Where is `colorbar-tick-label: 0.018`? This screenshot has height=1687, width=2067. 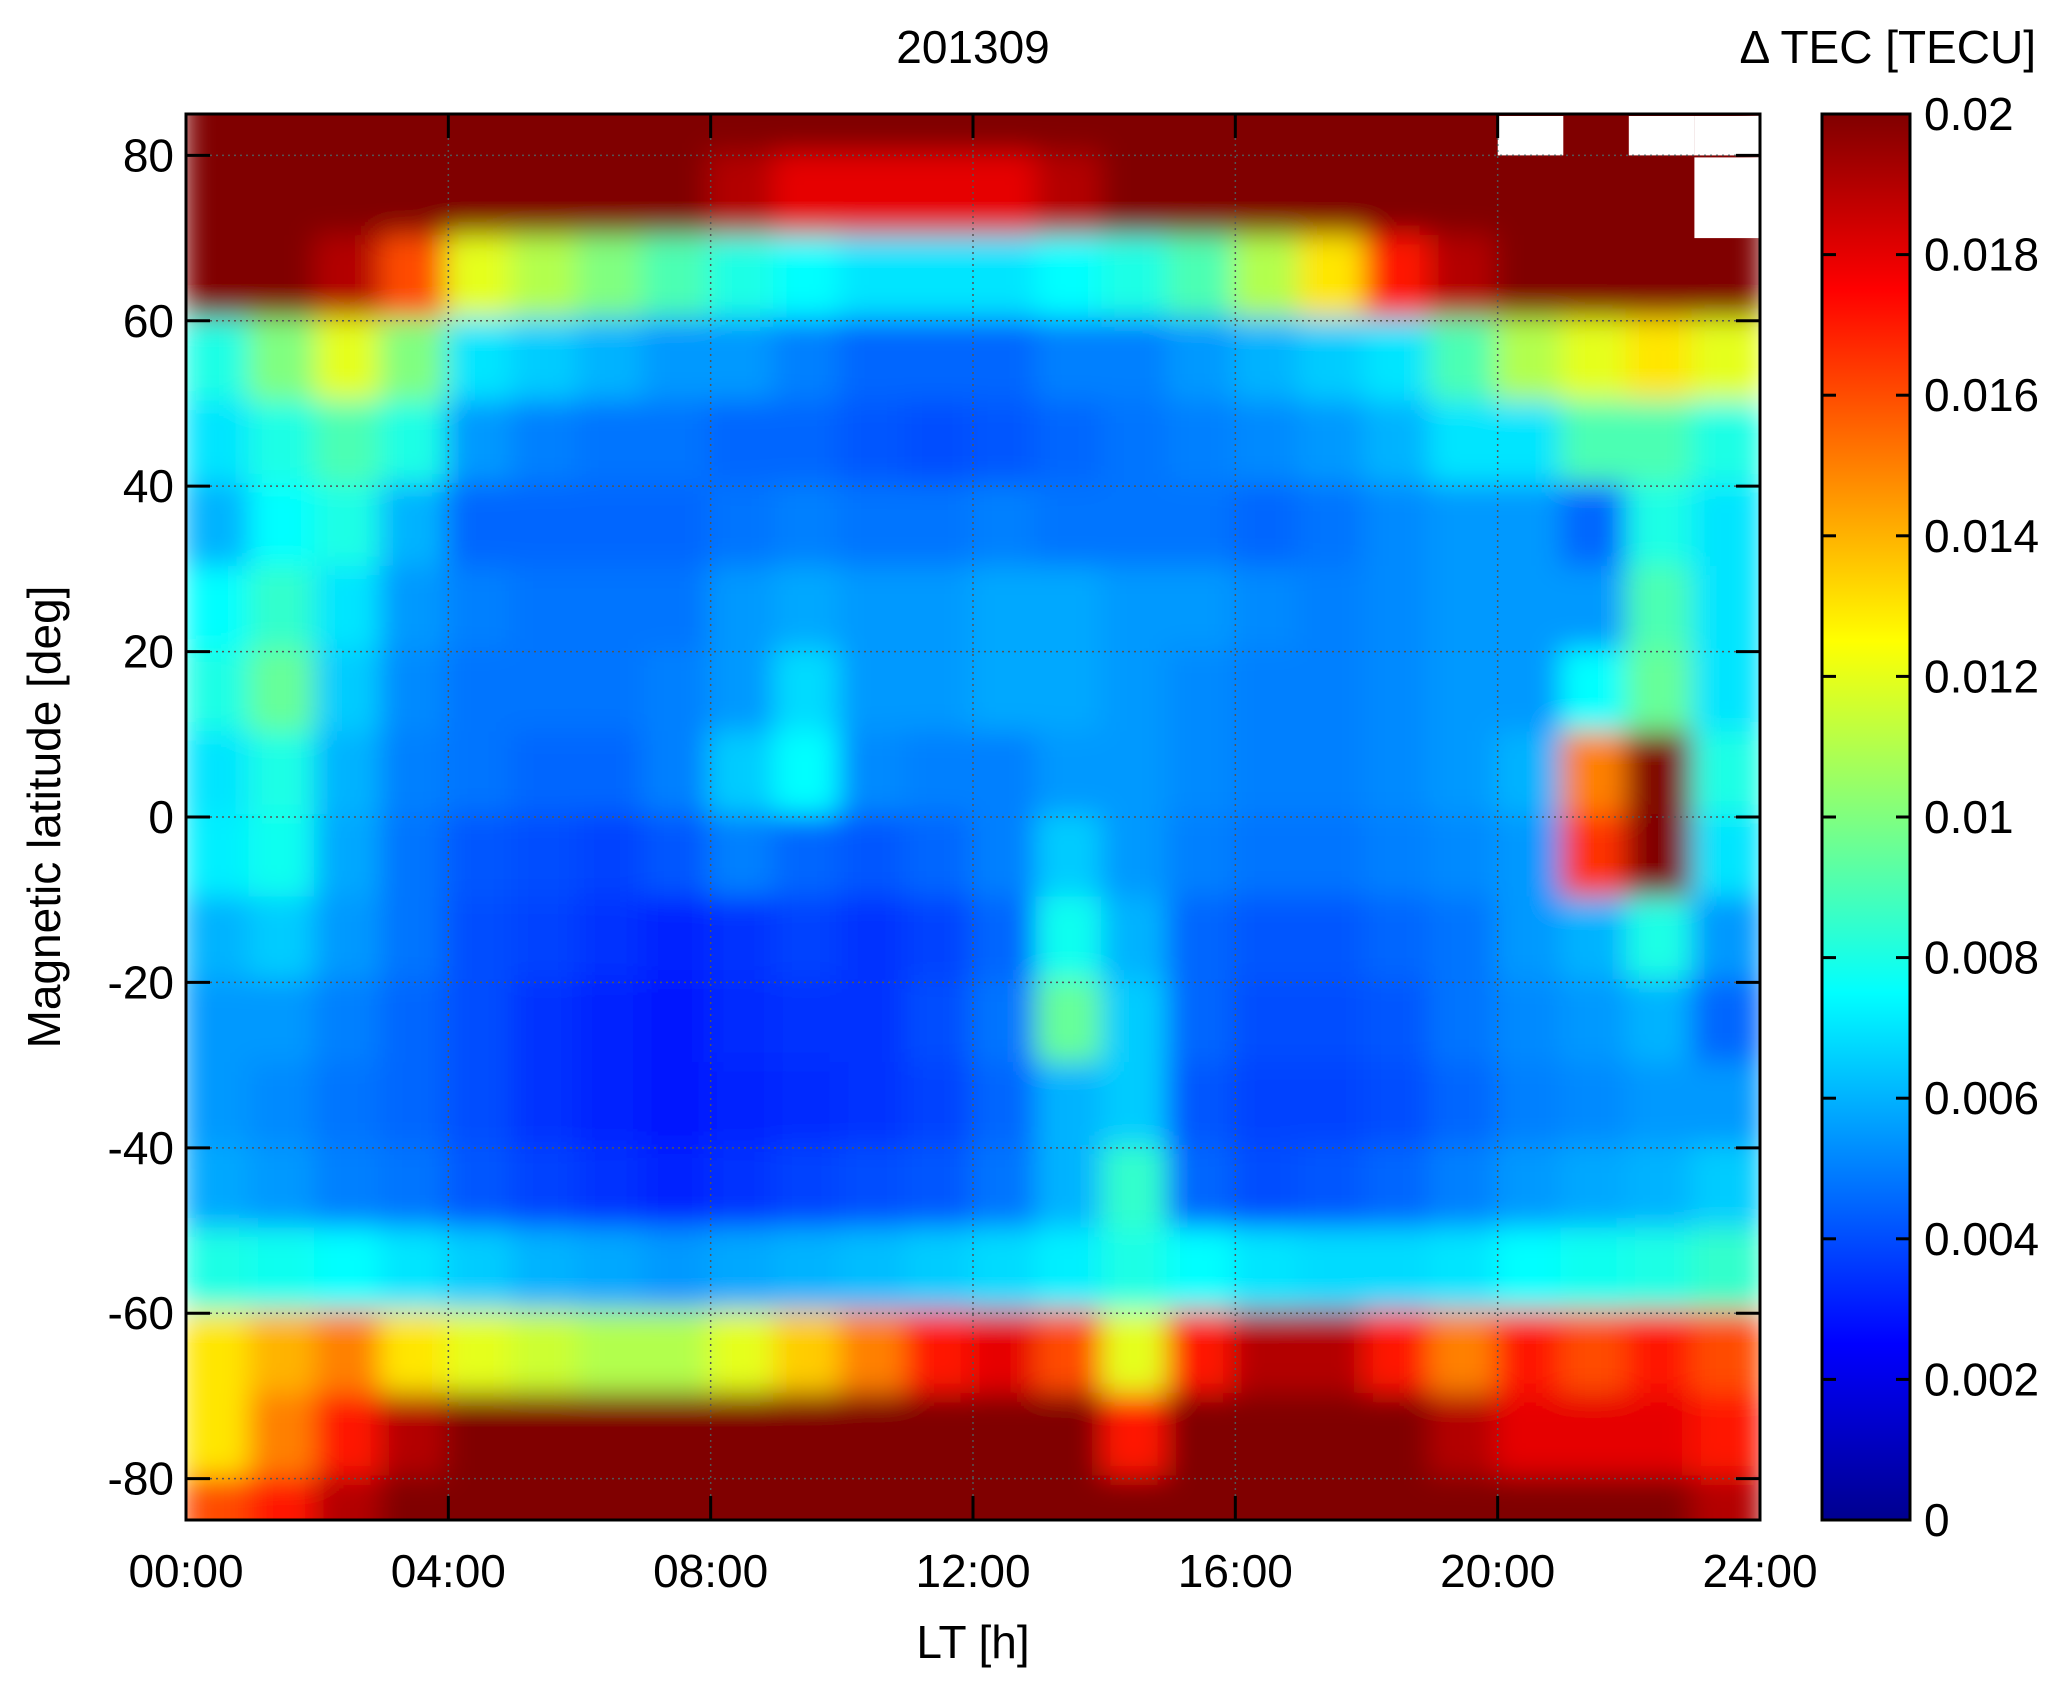
colorbar-tick-label: 0.018 is located at coordinates (1981, 255).